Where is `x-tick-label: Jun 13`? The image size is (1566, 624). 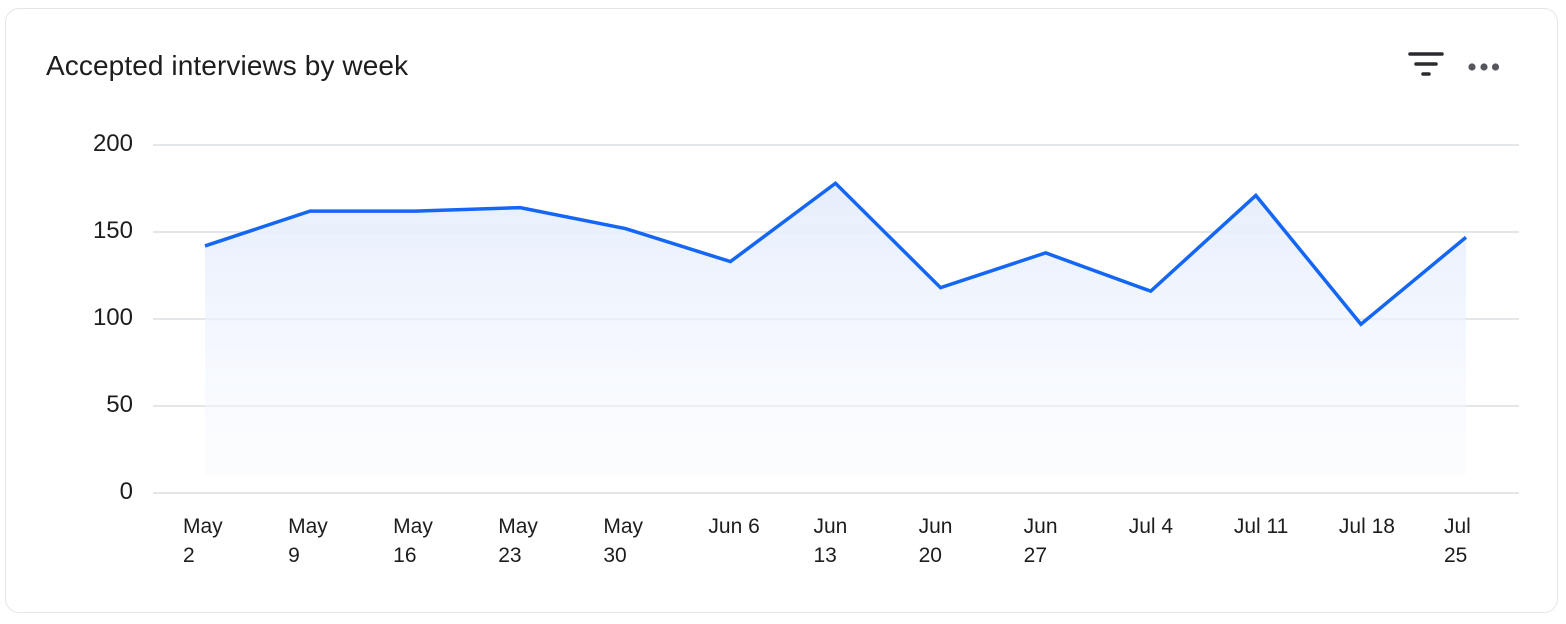 x-tick-label: Jun 13 is located at coordinates (830, 541).